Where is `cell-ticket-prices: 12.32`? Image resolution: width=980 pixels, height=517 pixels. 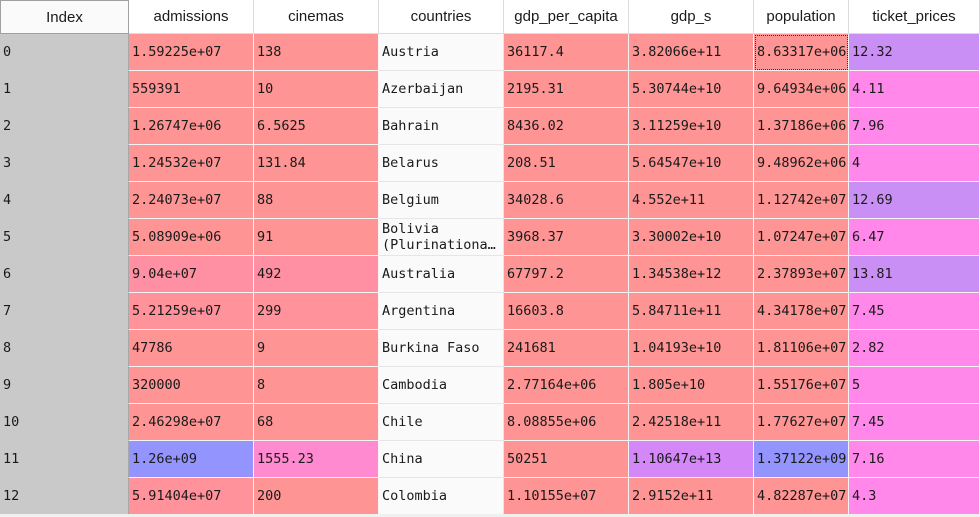 cell-ticket-prices: 12.32 is located at coordinates (914, 52).